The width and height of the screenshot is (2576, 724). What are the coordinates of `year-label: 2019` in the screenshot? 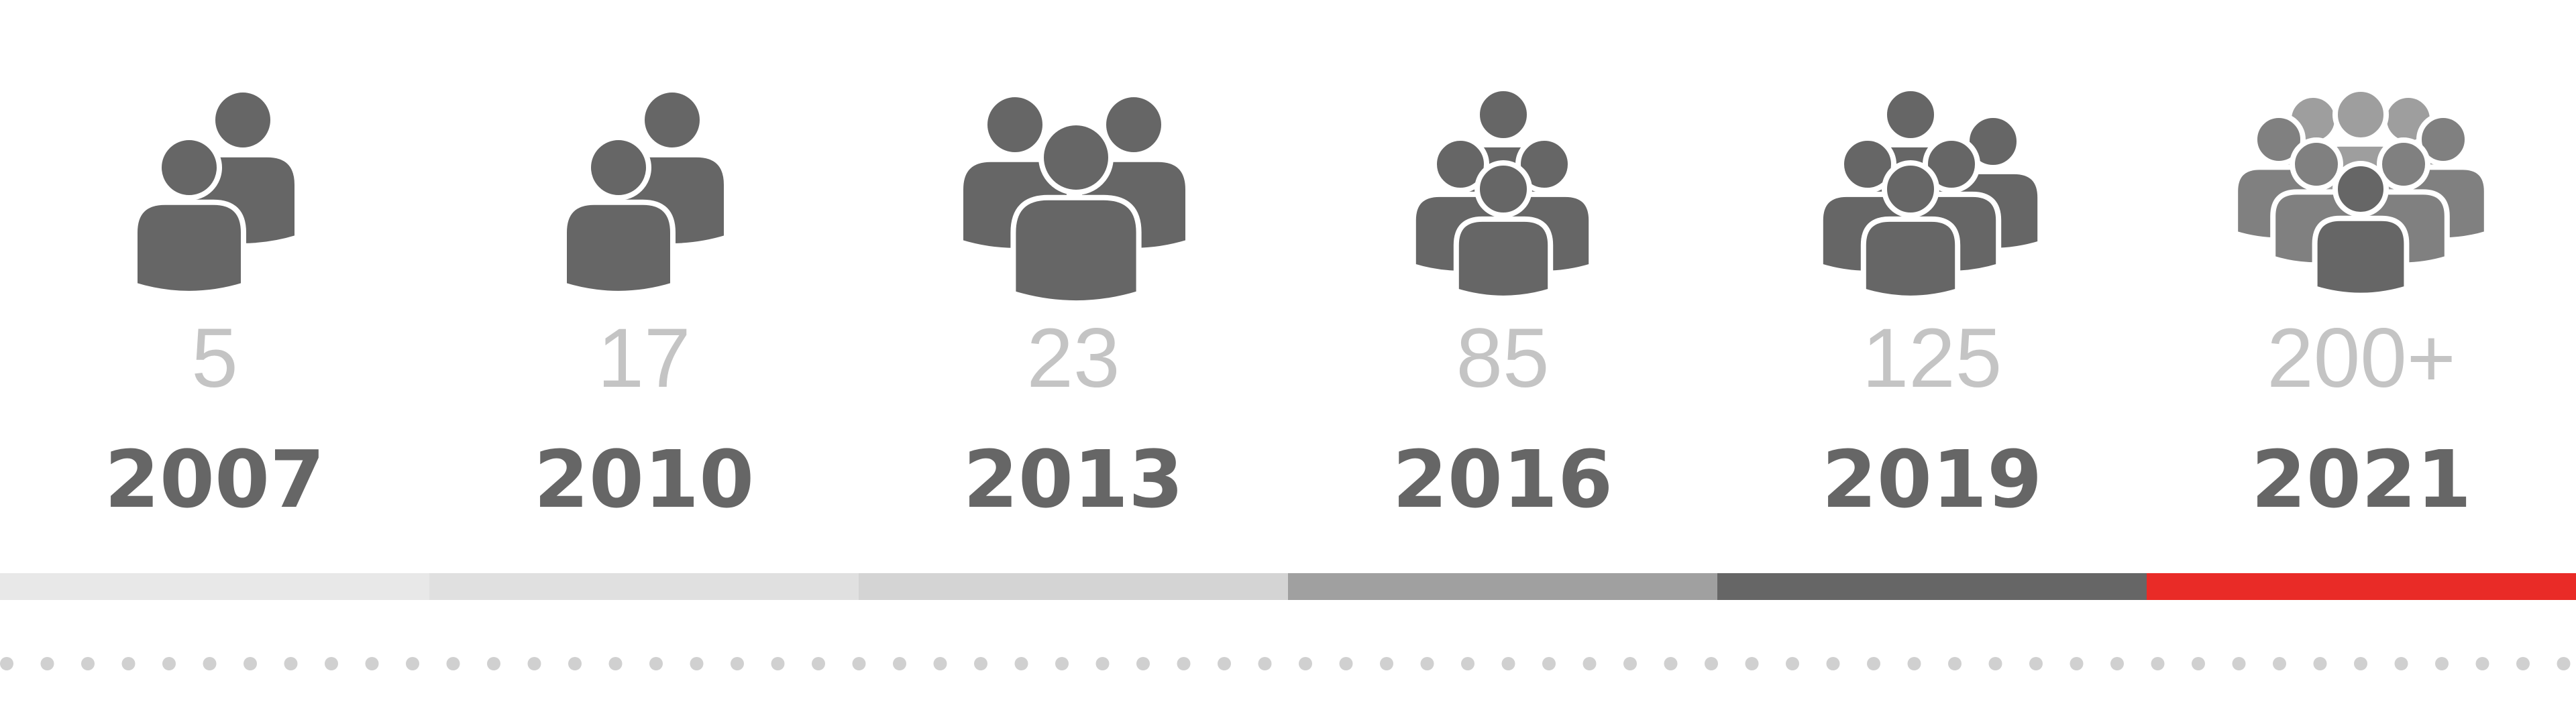 It's located at (1932, 479).